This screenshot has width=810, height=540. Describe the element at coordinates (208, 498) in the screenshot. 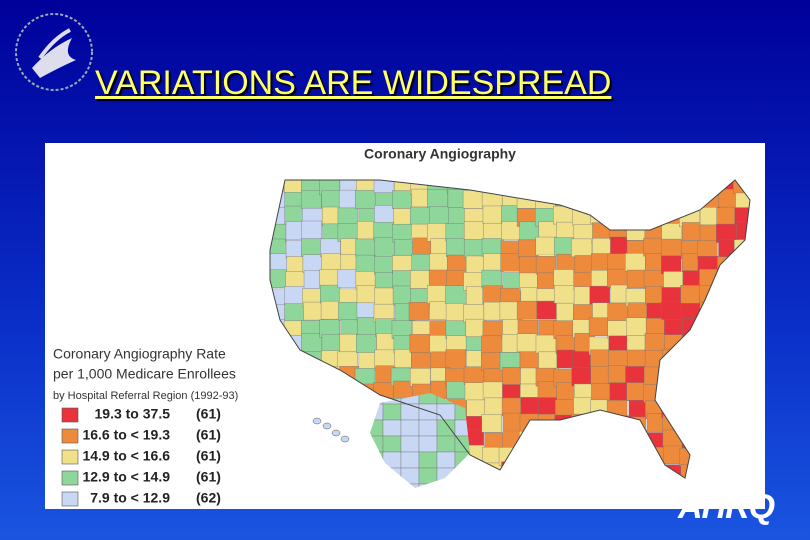

I see `legend-count: (62)` at that location.